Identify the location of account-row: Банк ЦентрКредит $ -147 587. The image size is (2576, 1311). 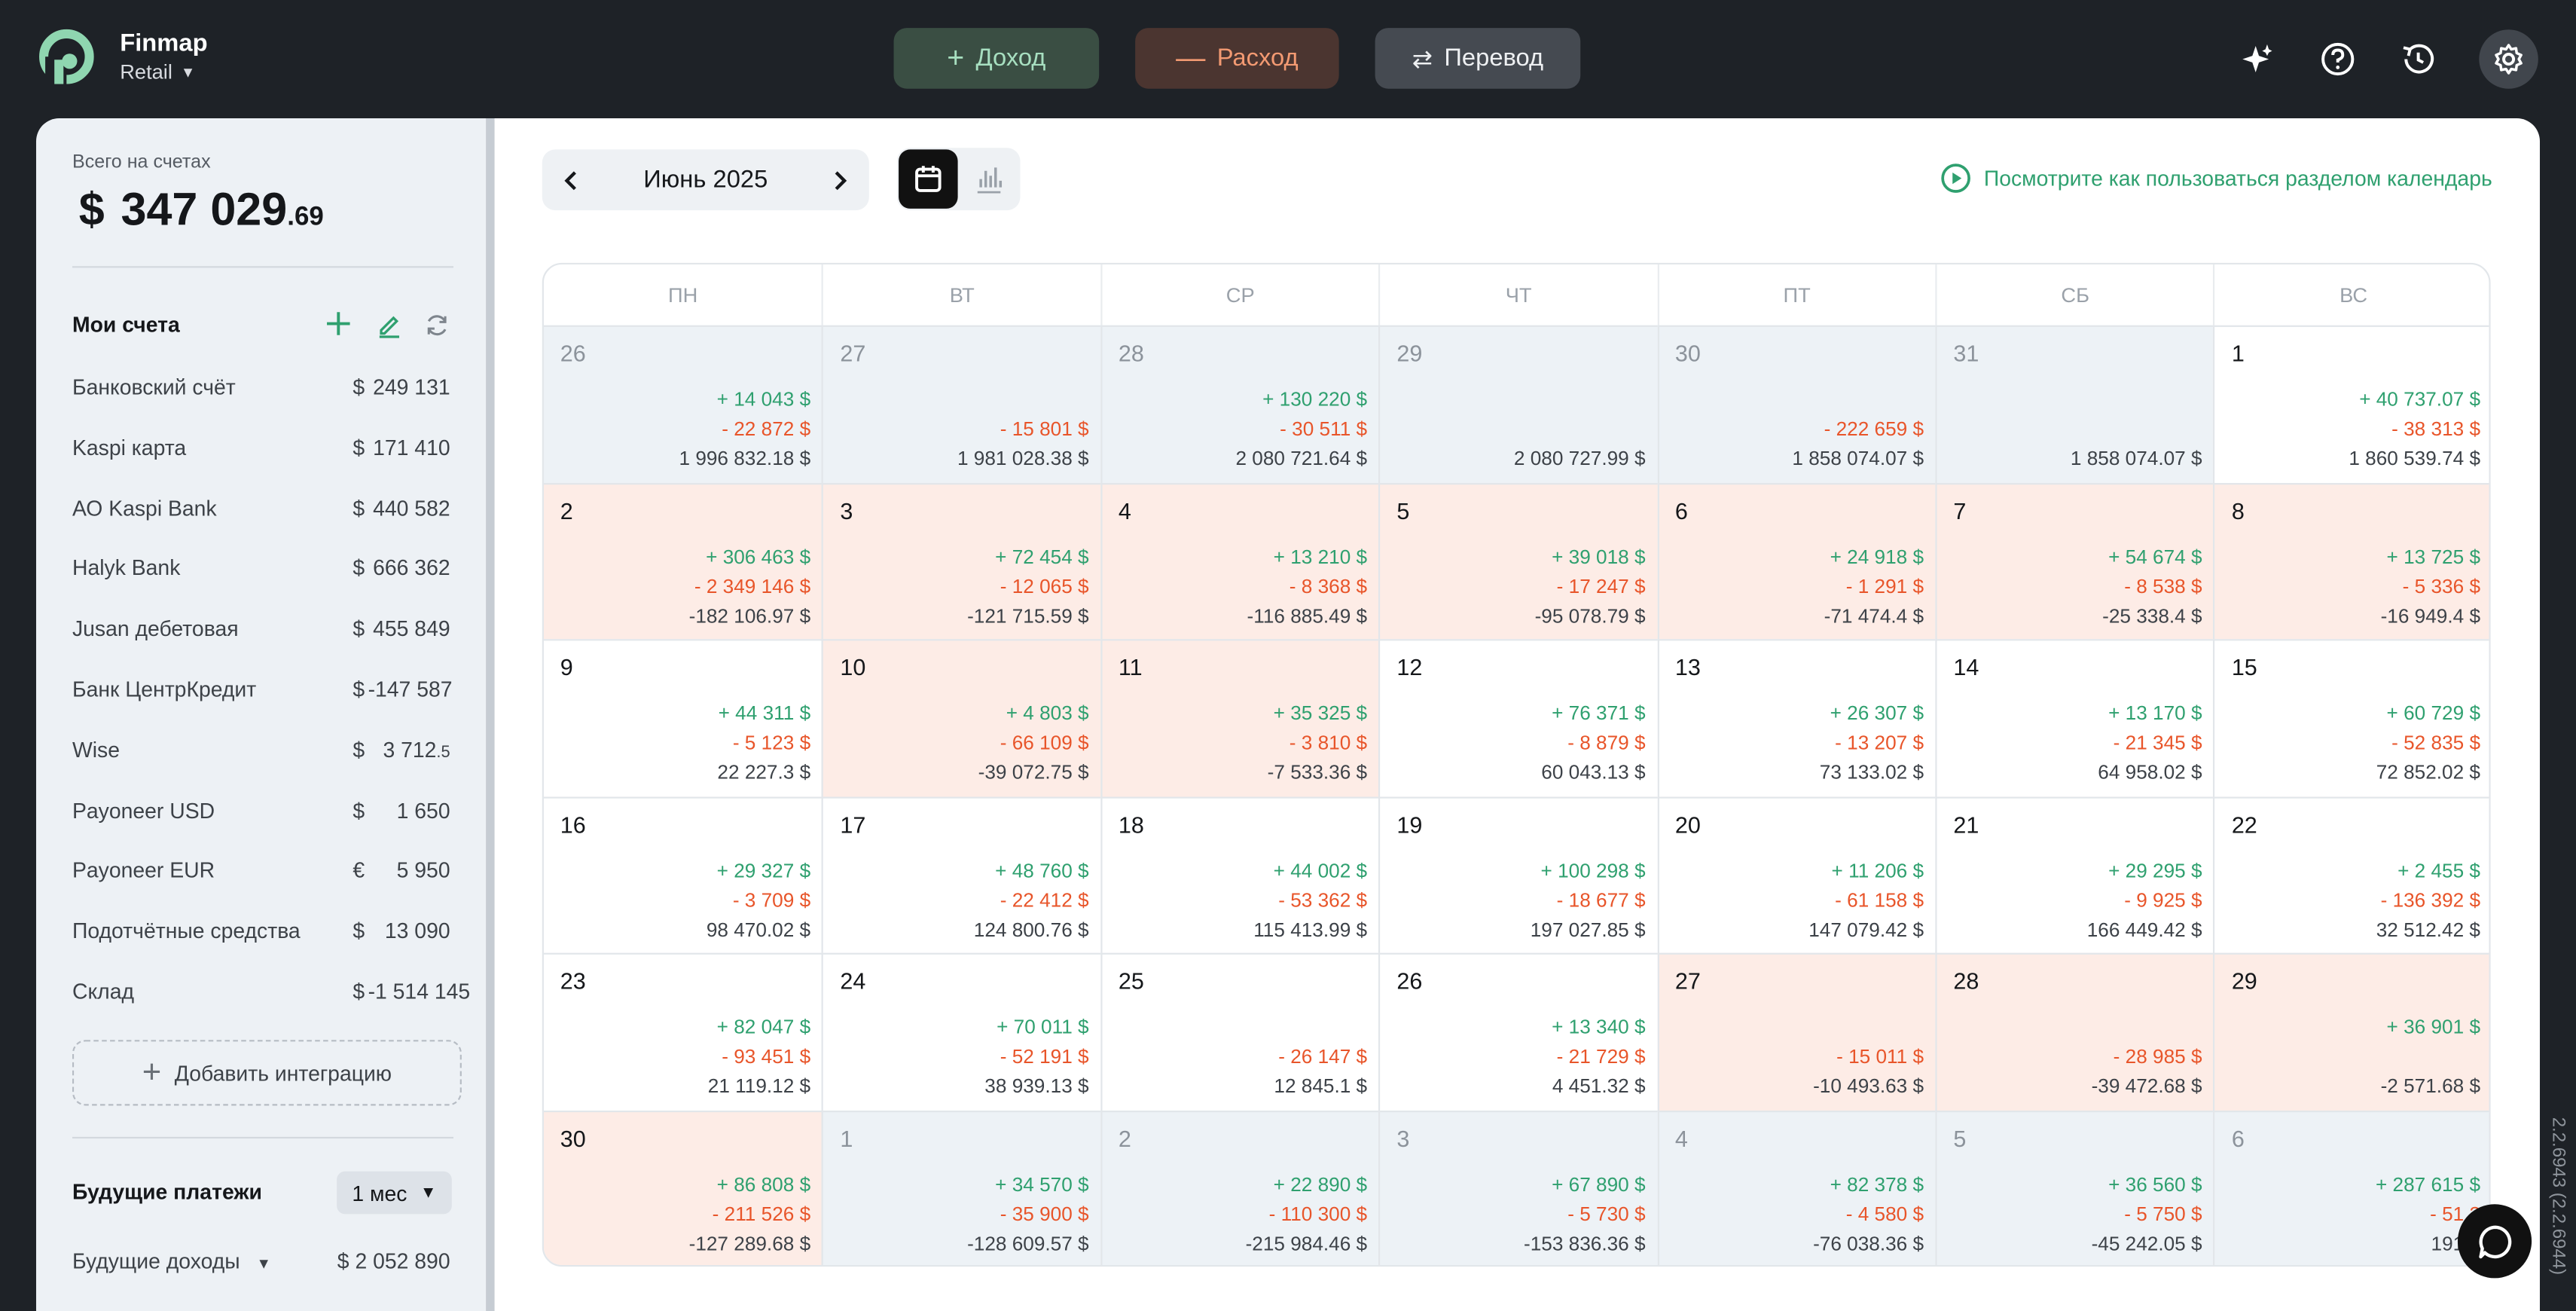
(263, 693).